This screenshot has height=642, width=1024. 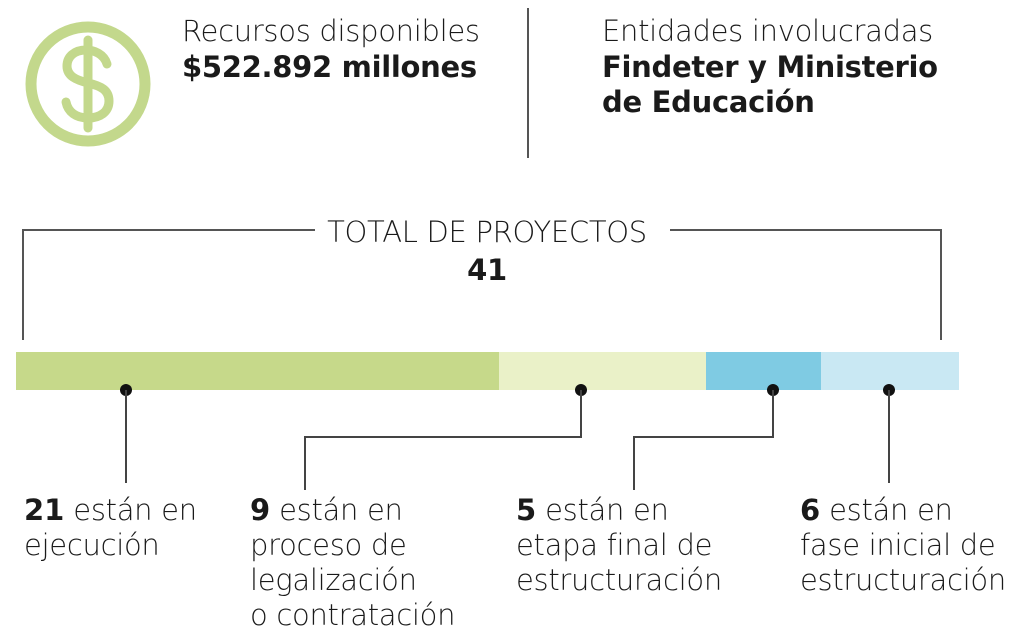 I want to click on total-projects-value: 41, so click(x=487, y=270).